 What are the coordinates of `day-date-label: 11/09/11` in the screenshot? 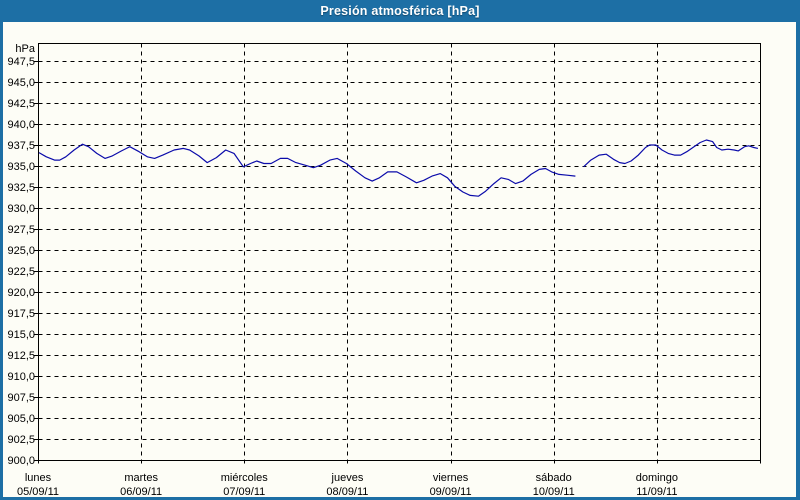 It's located at (656, 492).